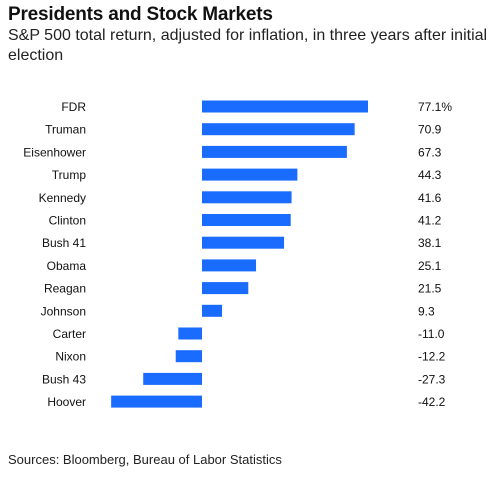 The width and height of the screenshot is (500, 484). Describe the element at coordinates (69, 334) in the screenshot. I see `category-label: Carter` at that location.